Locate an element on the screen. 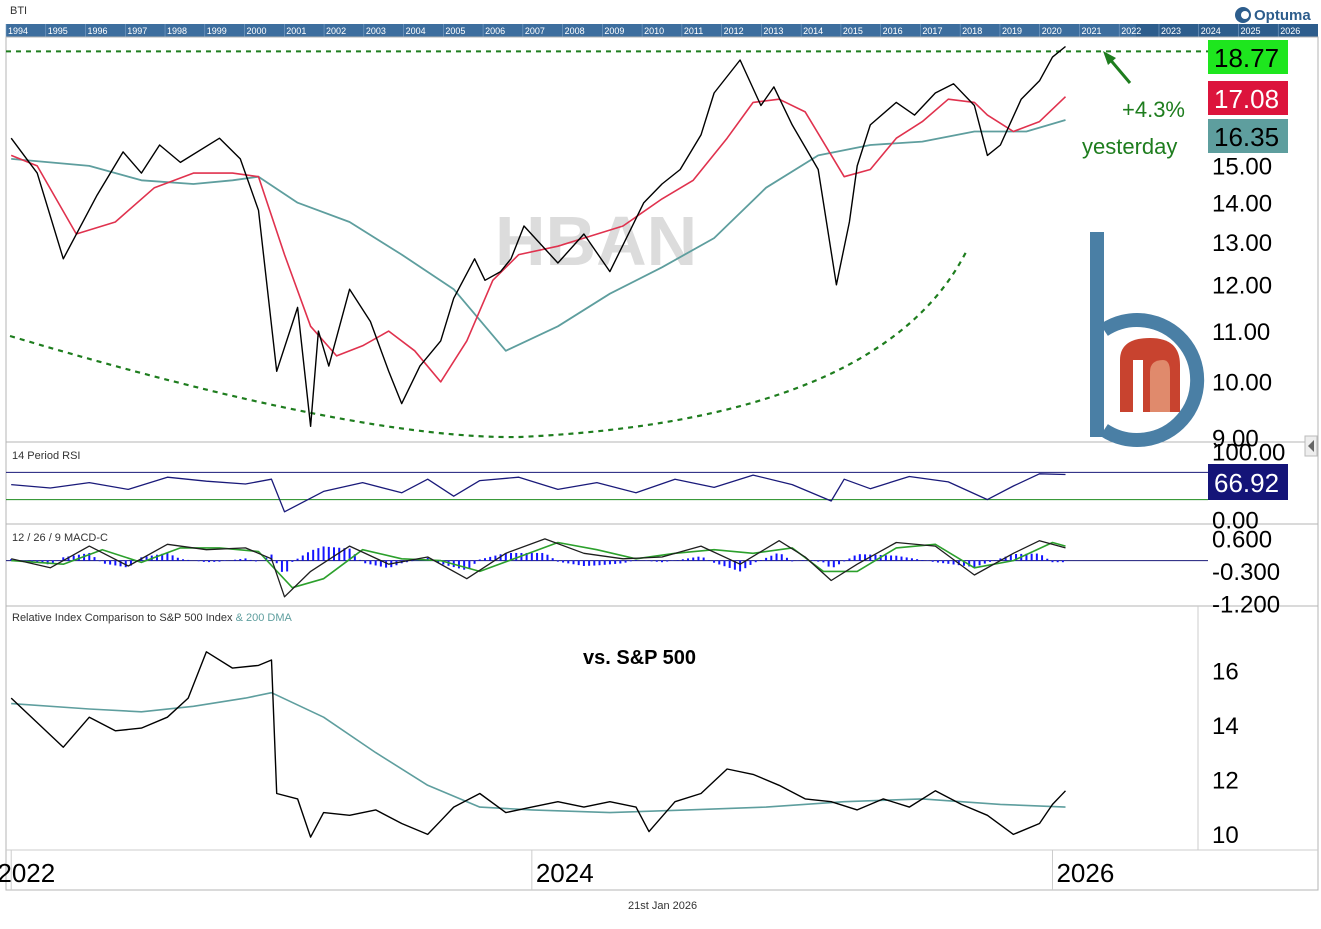 Image resolution: width=1321 pixels, height=929 pixels. arrow-annotation is located at coordinates (1117, 67).